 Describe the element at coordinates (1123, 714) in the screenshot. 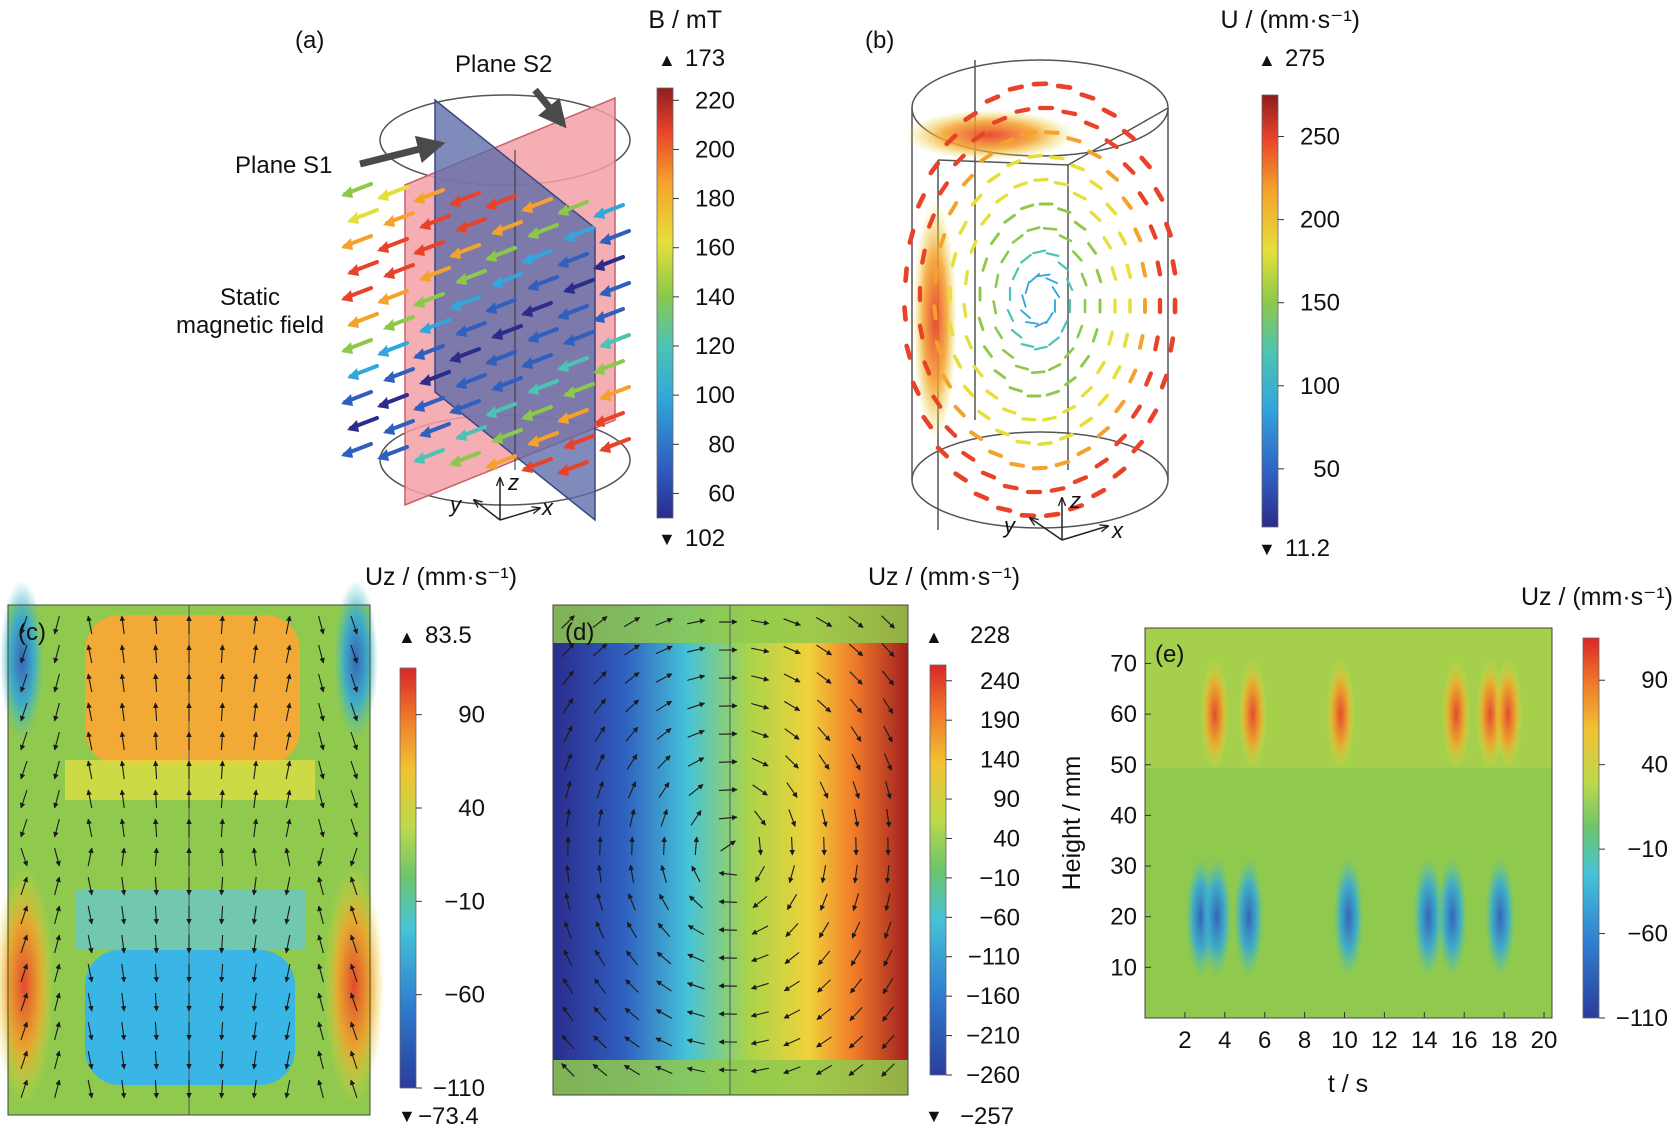

I see `y-tick-label: 60` at that location.